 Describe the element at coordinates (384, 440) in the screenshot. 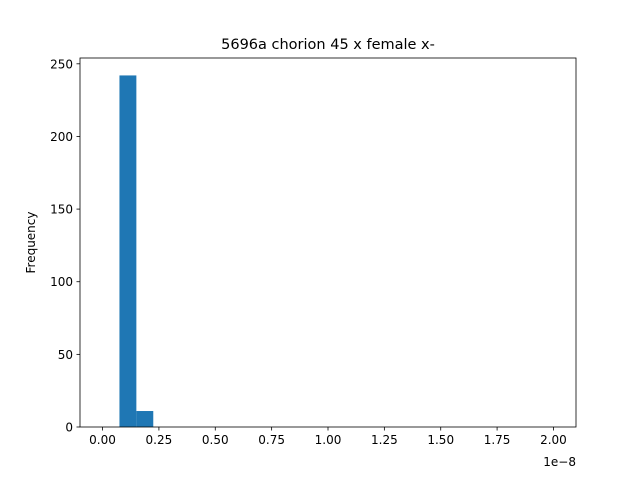

I see `x-tick-label: 1.25` at that location.